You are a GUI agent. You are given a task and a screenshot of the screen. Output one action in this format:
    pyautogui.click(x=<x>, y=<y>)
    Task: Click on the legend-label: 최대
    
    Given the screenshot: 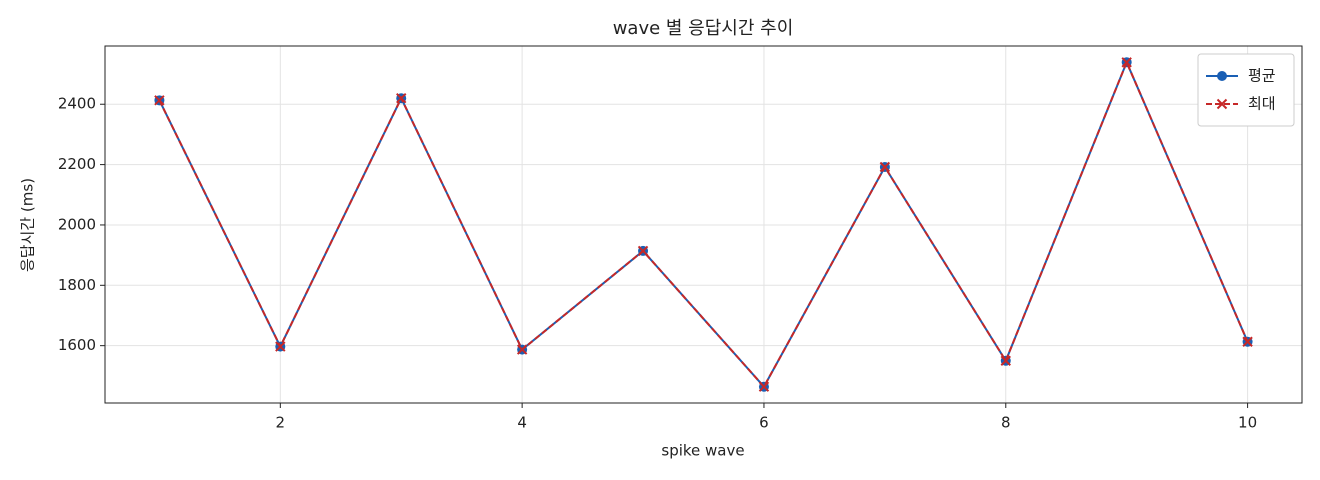 What is the action you would take?
    pyautogui.click(x=1262, y=104)
    